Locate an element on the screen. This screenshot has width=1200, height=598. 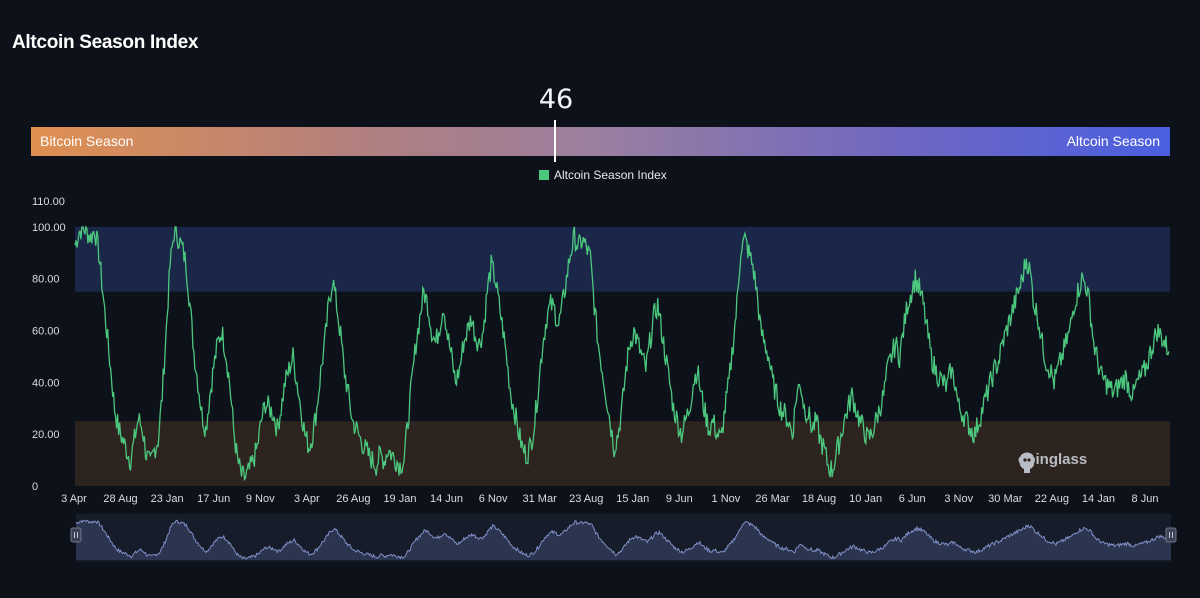
gauge-marker is located at coordinates (554, 141).